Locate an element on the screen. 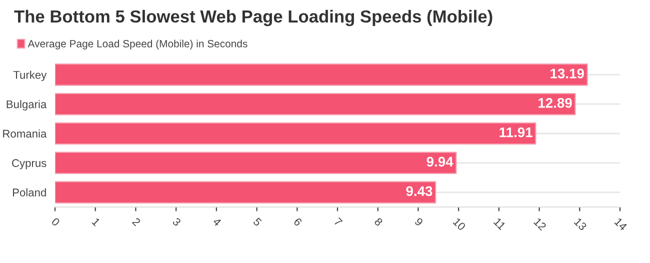 Image resolution: width=650 pixels, height=263 pixels. x-tick-label: 13 is located at coordinates (581, 224).